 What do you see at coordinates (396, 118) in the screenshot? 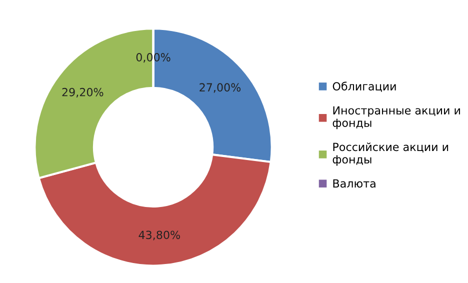
I see `legend-label: Иностранные акции и фонды` at bounding box center [396, 118].